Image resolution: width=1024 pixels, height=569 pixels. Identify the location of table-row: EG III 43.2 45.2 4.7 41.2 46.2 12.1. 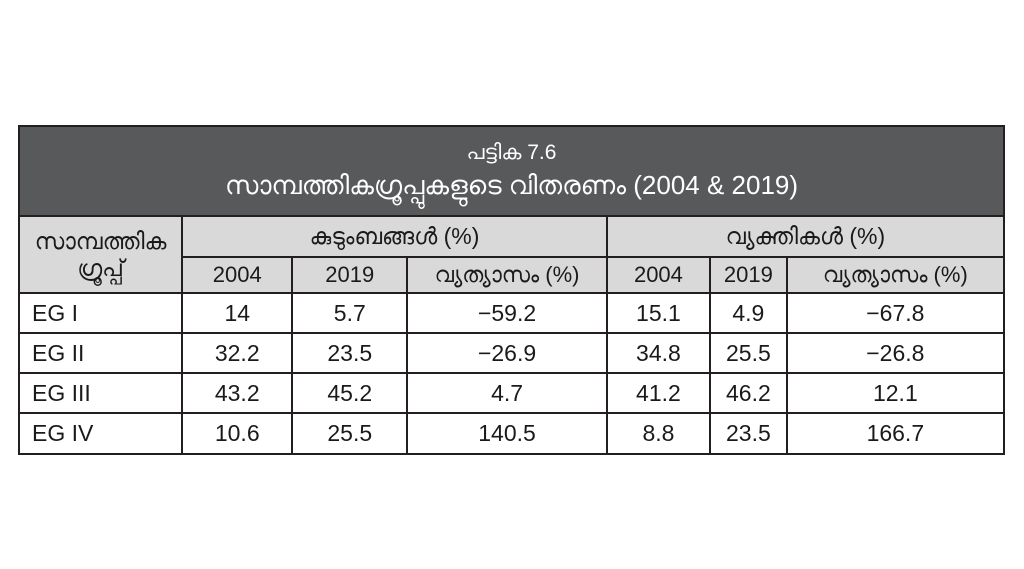
(511, 393).